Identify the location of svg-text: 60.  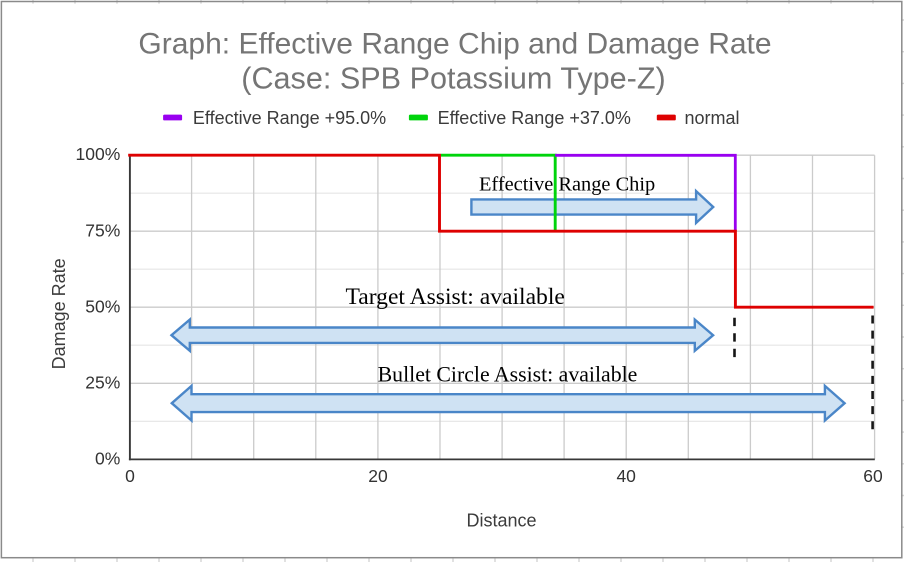
(873, 476).